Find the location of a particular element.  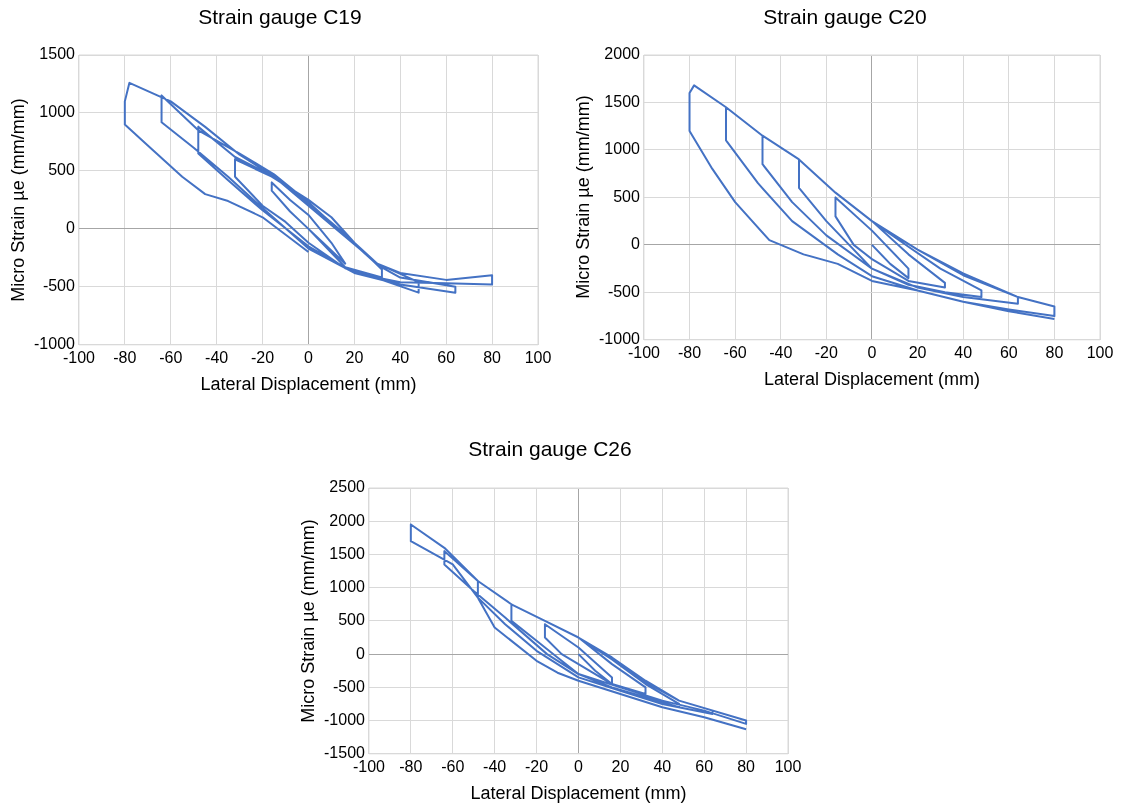

chart-title: Strain gauge C20 is located at coordinates (845, 17).